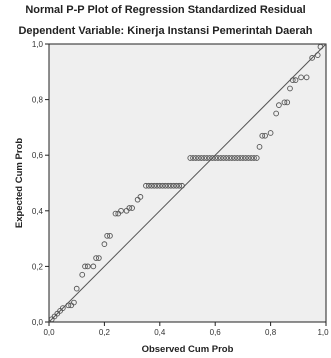  I want to click on x-tick-label: 0,6, so click(216, 332).